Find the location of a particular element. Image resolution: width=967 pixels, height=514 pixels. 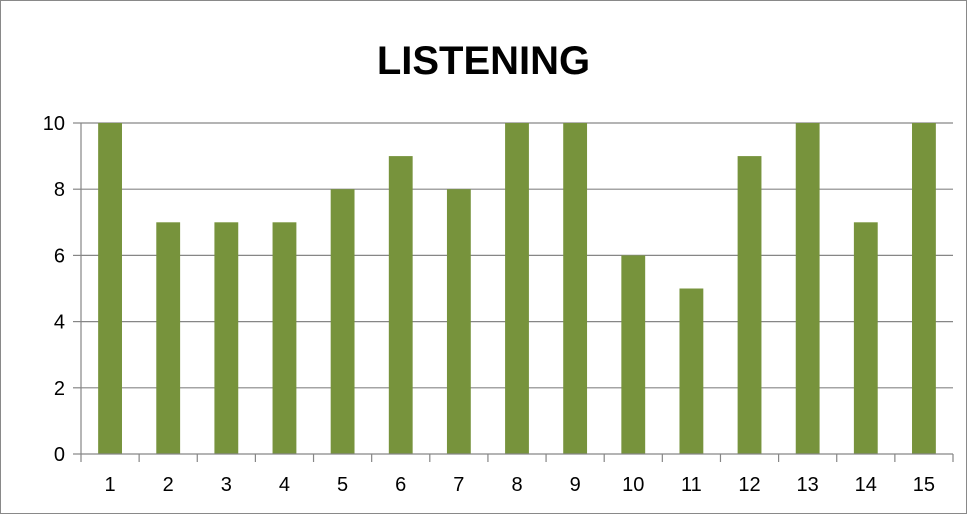

x-tick-label: 10 is located at coordinates (633, 485).